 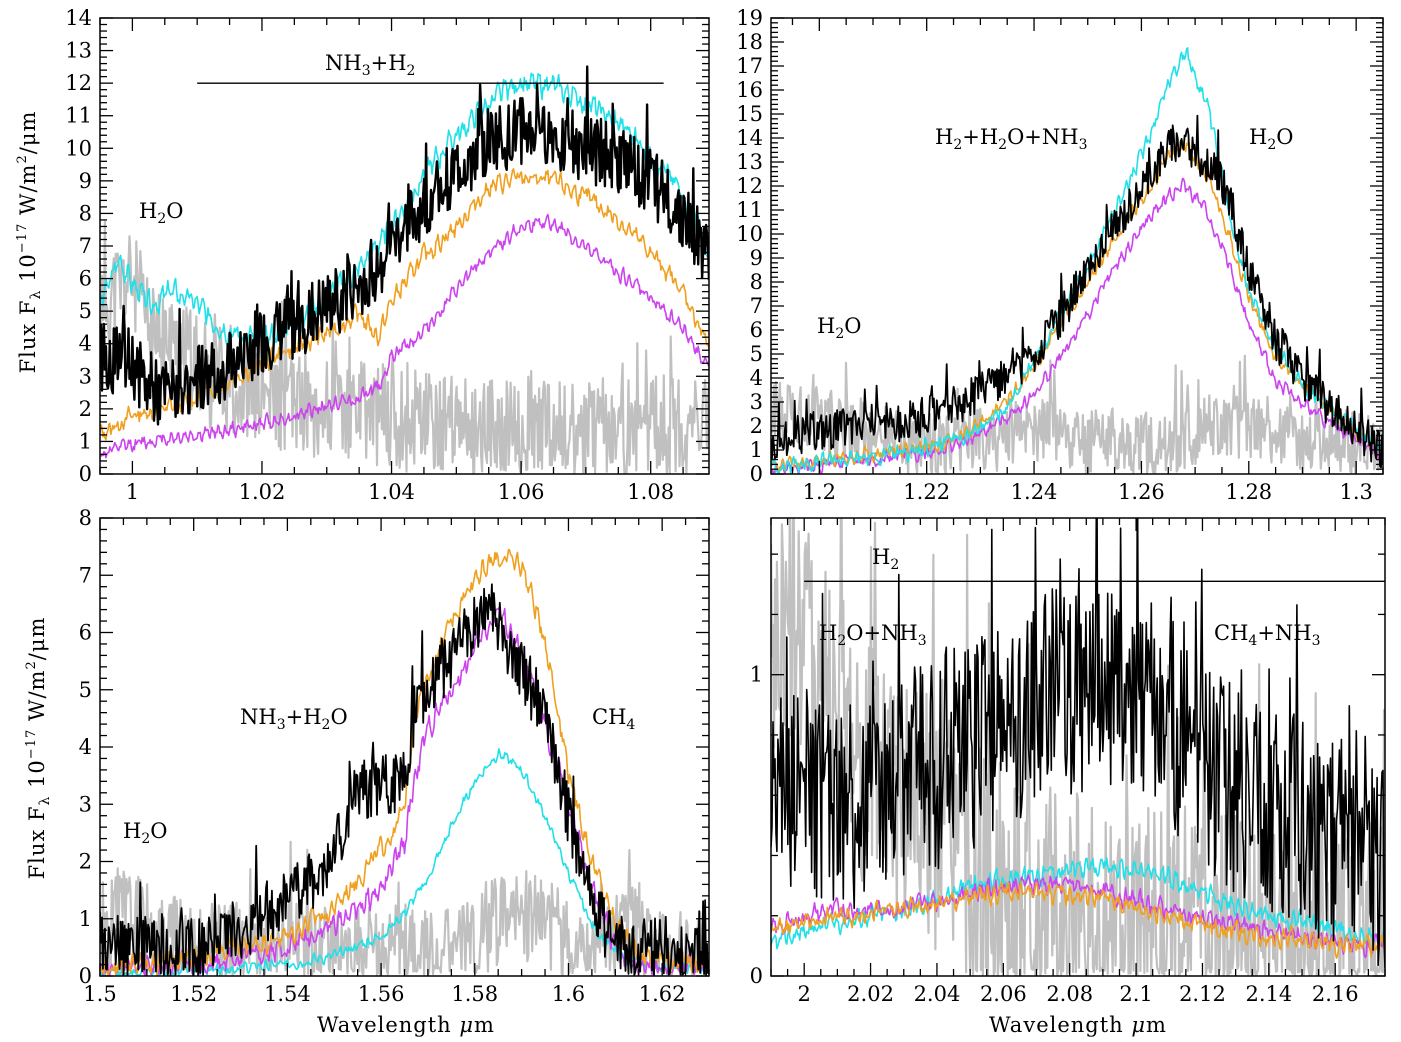 I want to click on annotation-nh3-h2: NH3+H2, so click(x=370, y=65).